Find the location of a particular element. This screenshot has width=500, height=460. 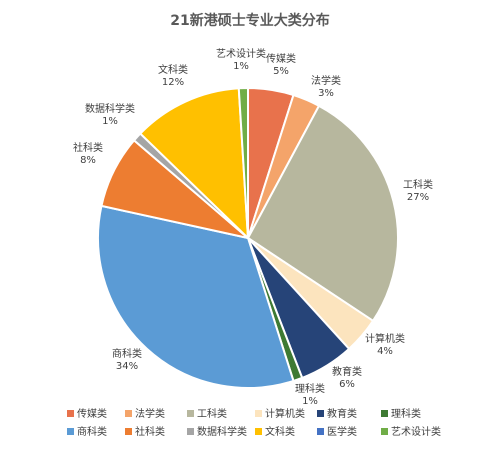

slice-percent-label: 6% is located at coordinates (347, 384).